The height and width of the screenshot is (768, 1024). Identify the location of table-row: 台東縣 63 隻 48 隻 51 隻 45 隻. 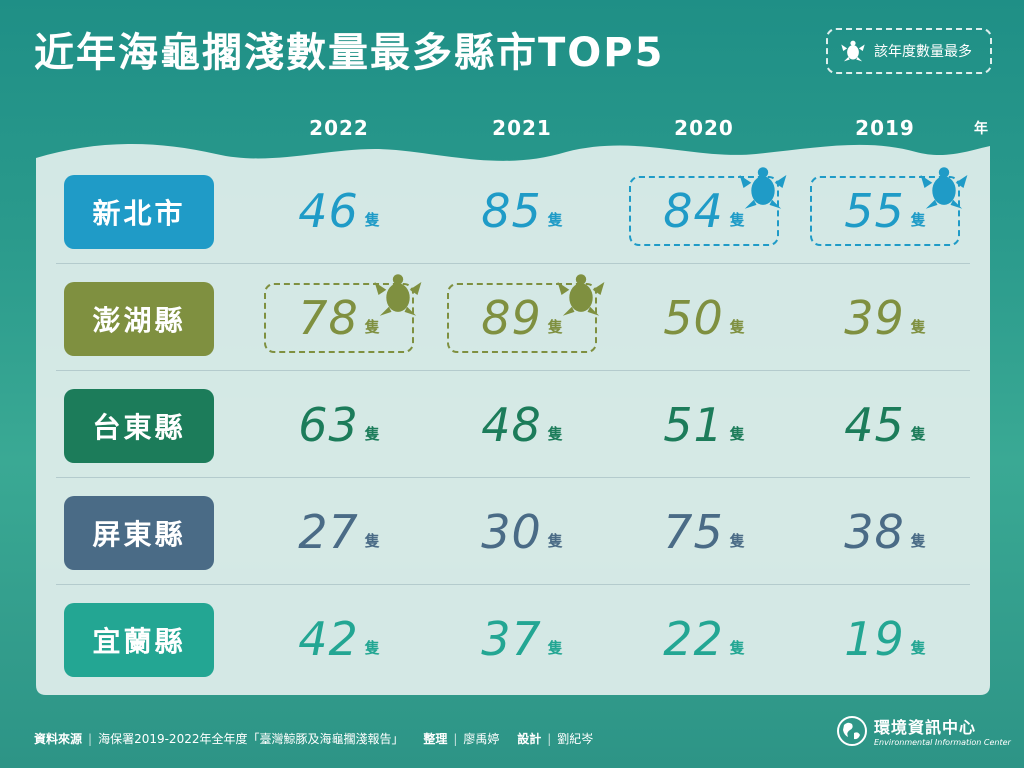
(513, 425).